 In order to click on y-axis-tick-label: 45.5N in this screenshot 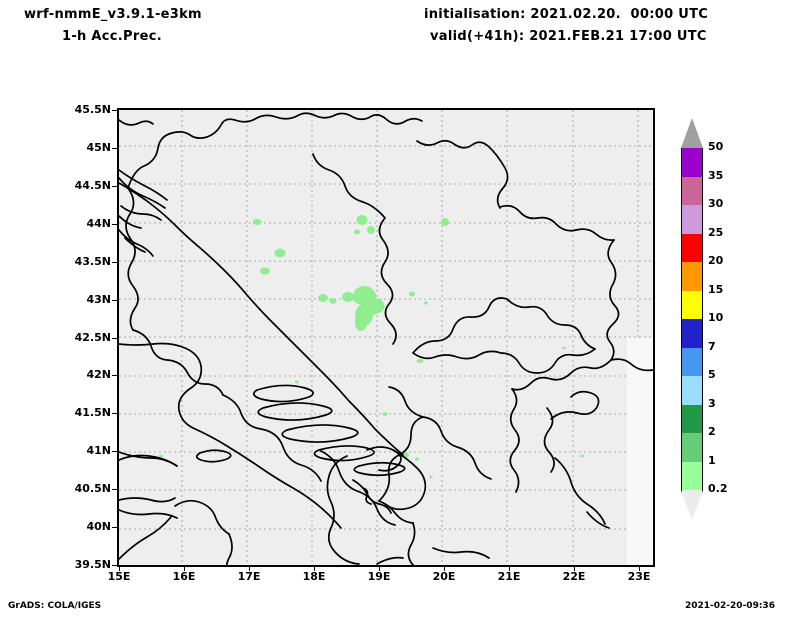, I will do `click(92, 109)`.